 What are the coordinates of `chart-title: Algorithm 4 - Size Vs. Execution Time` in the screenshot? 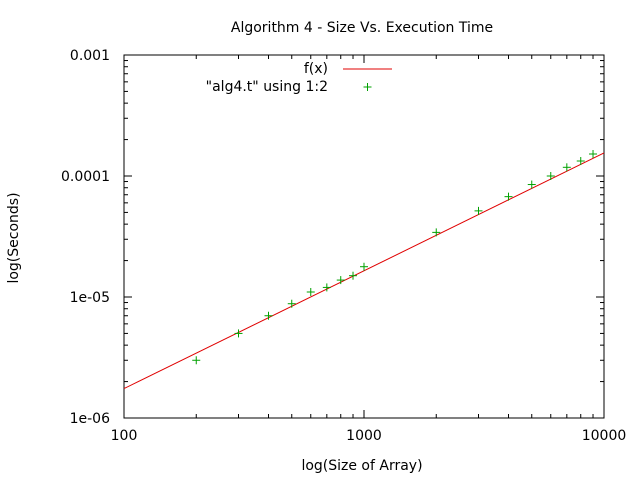 It's located at (362, 28).